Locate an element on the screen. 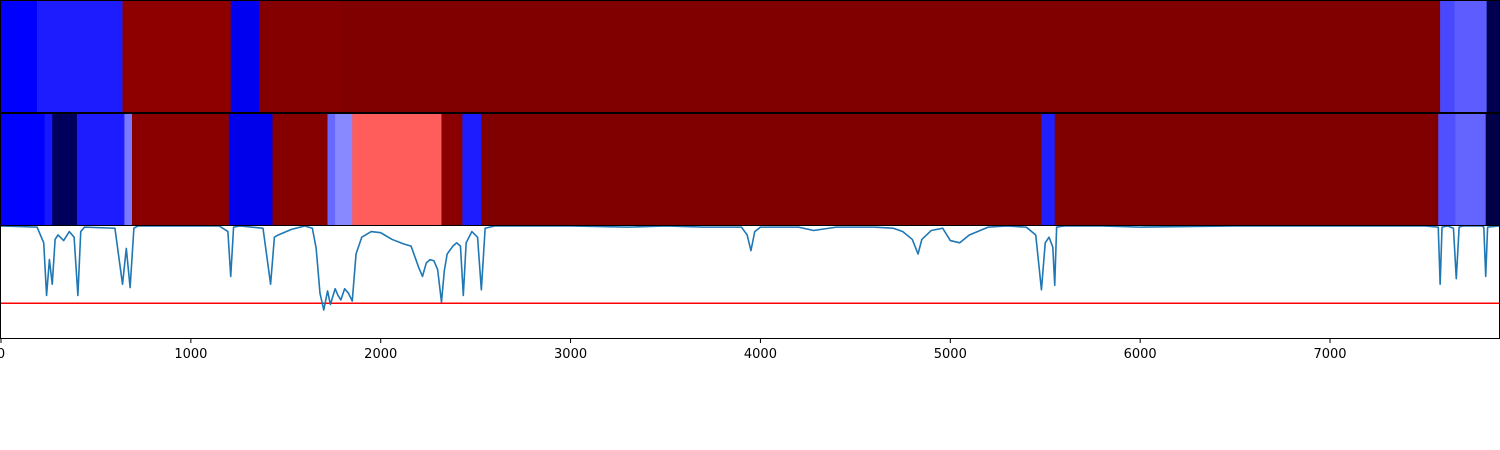 The width and height of the screenshot is (1500, 450). x-tick-label-3: 3000 is located at coordinates (570, 354).